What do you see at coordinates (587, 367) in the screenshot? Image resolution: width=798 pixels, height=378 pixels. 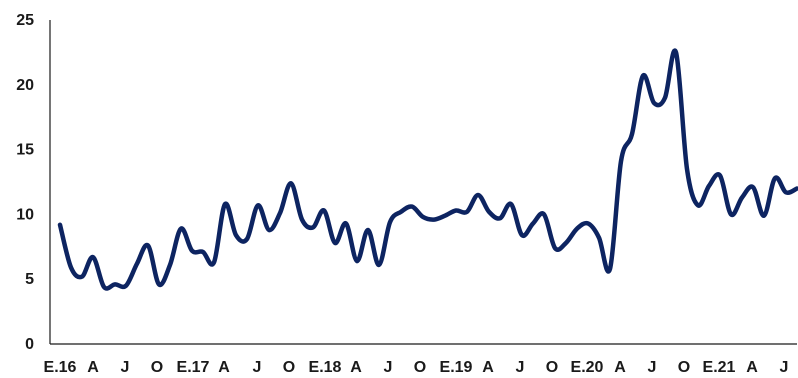 I see `x-tick-label: E.20` at bounding box center [587, 367].